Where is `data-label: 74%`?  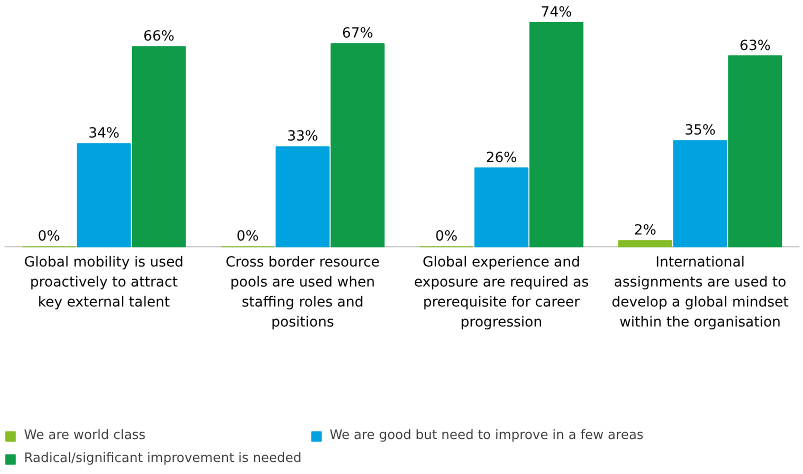 data-label: 74% is located at coordinates (556, 12).